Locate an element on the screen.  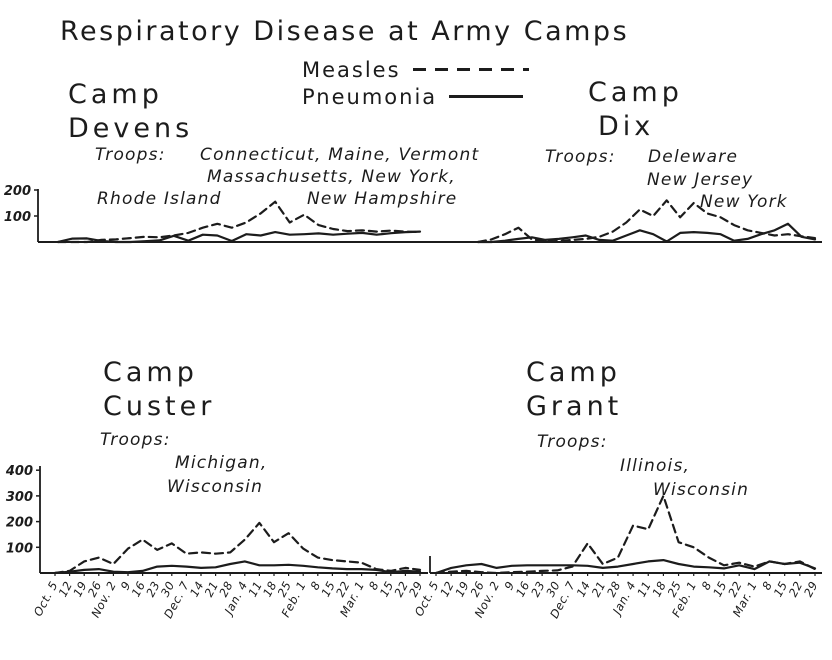
dix-troops-line2: New Jersey is located at coordinates (700, 180).